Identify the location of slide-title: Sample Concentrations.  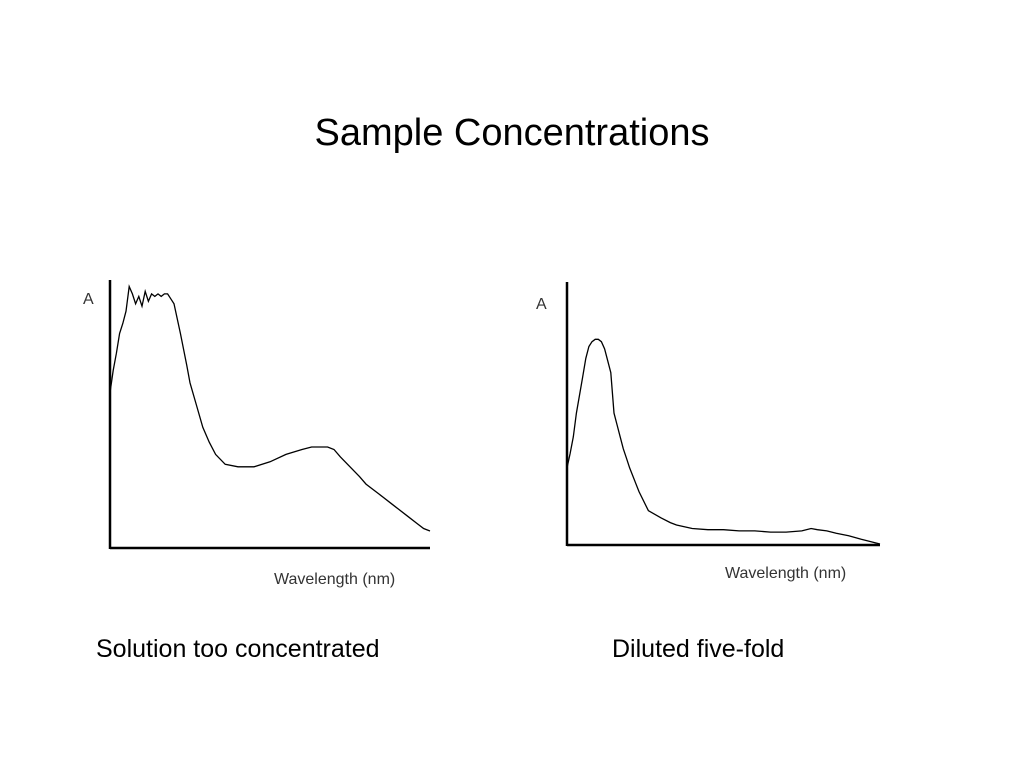
(512, 133).